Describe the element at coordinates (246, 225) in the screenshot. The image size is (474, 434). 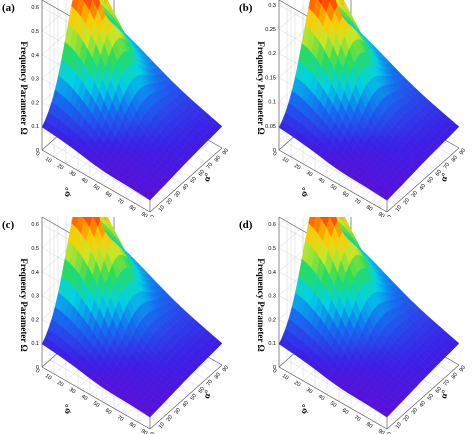
I see `panel-label: (d)` at that location.